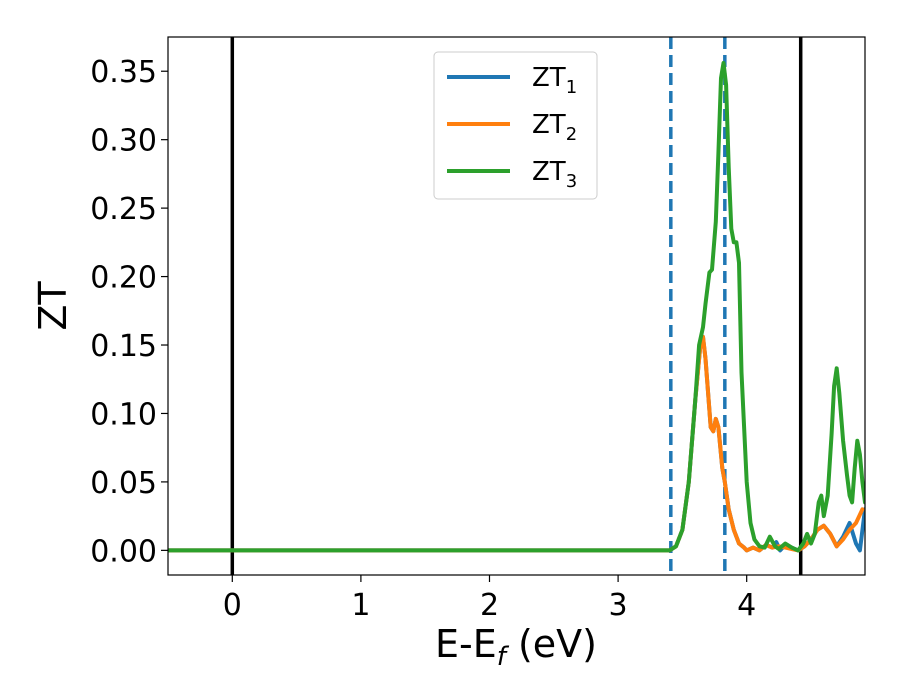  I want to click on legend: ZT1 ZT2 ZT3, so click(515, 125).